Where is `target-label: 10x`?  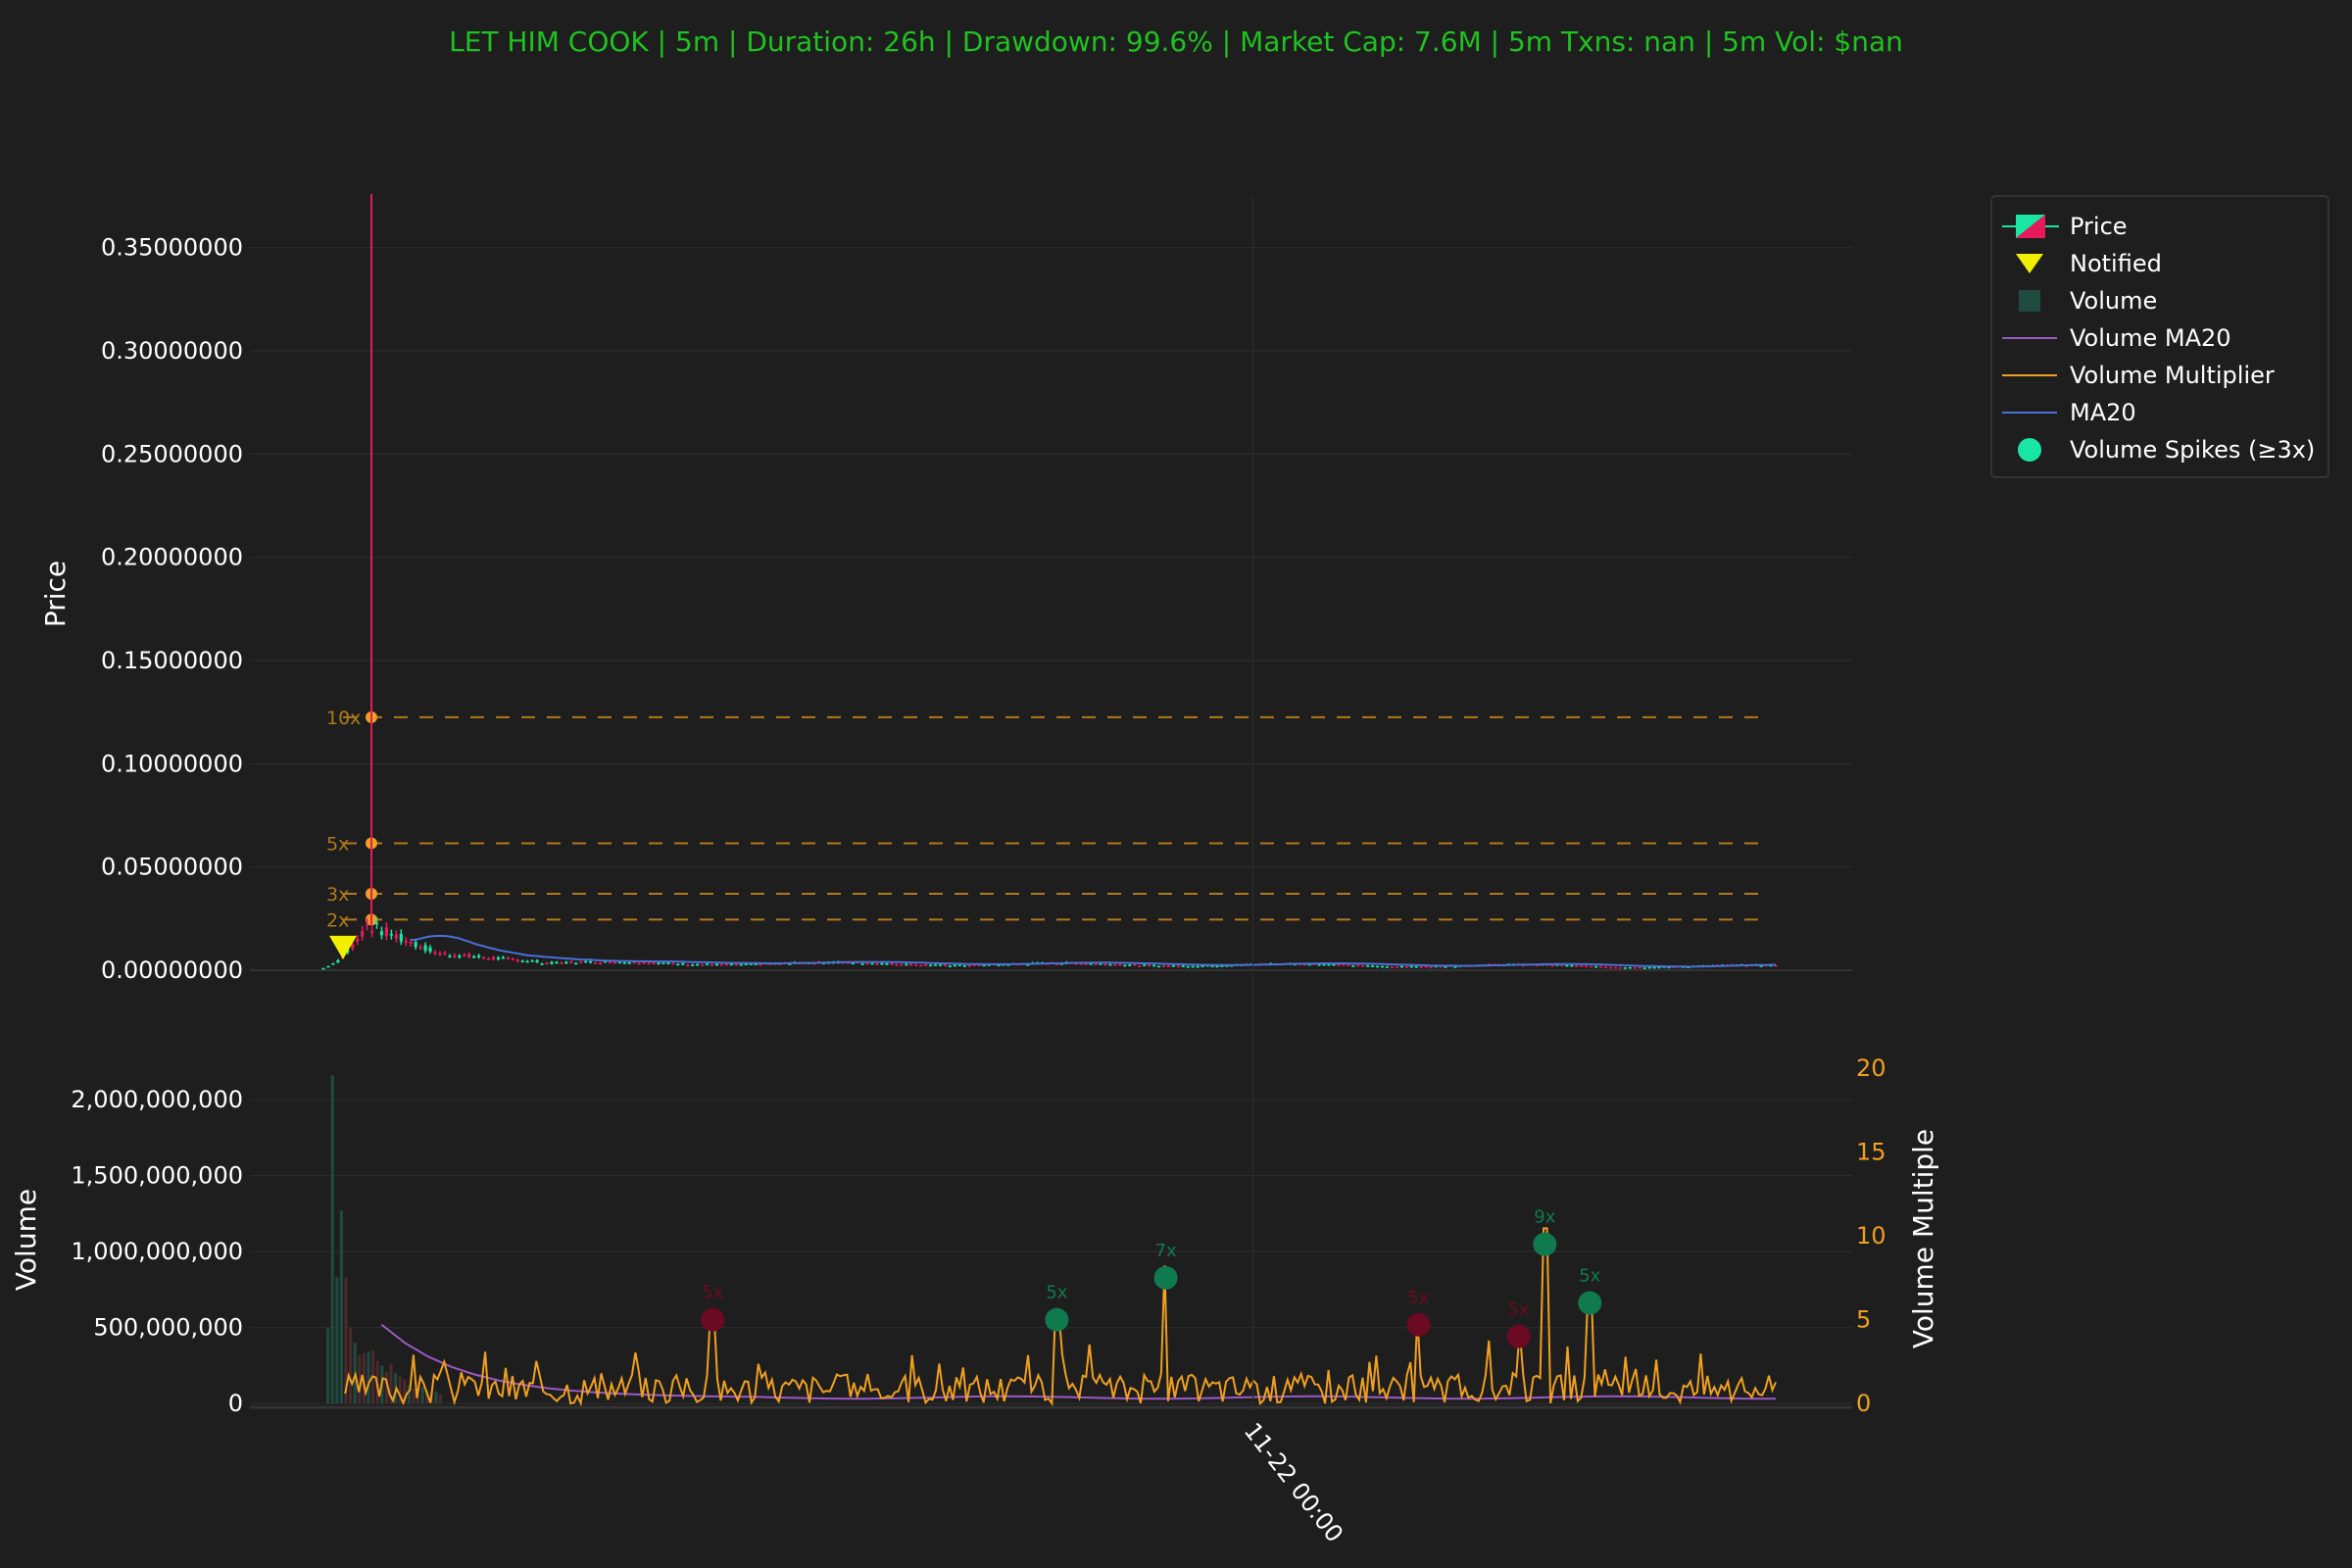 target-label: 10x is located at coordinates (343, 718).